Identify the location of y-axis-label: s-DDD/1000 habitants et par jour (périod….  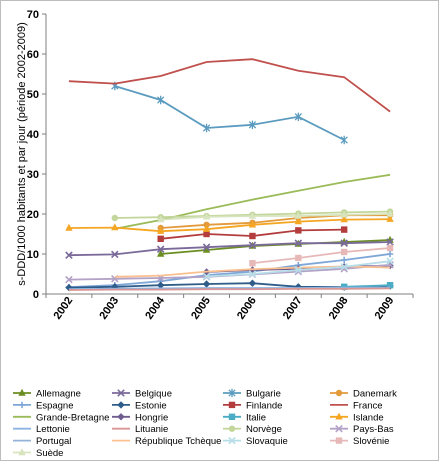
(22, 154).